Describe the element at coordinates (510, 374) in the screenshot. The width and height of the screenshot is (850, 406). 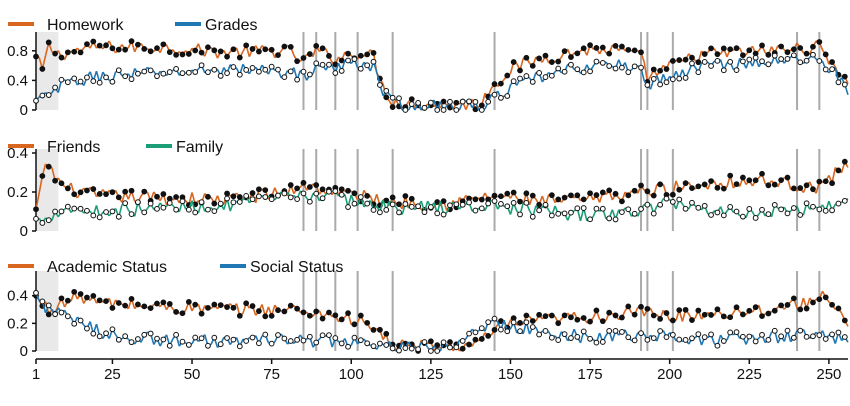
I see `x-tick-label: 150` at that location.